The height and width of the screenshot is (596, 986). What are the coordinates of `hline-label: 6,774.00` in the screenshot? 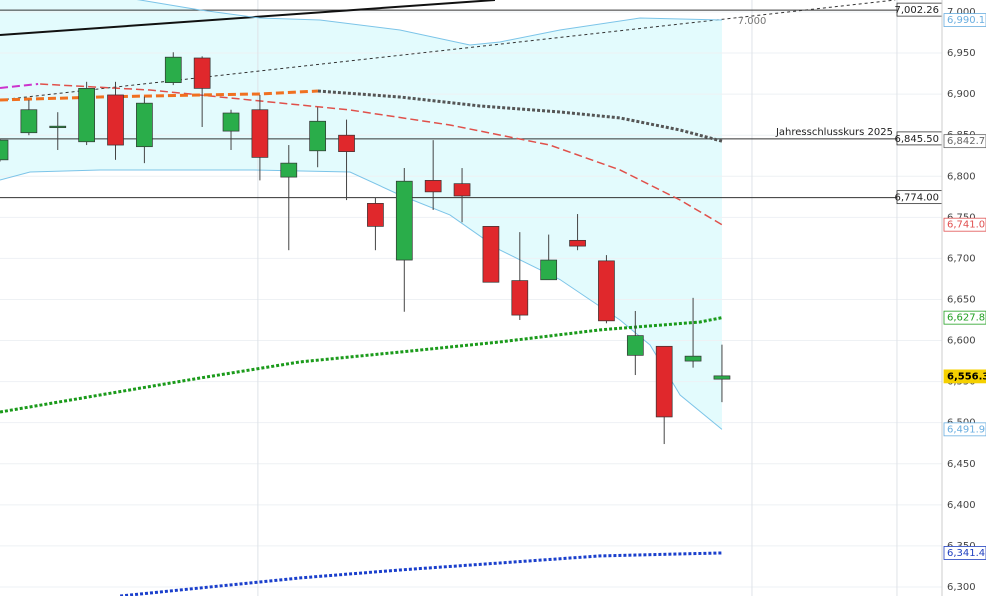 It's located at (916, 198).